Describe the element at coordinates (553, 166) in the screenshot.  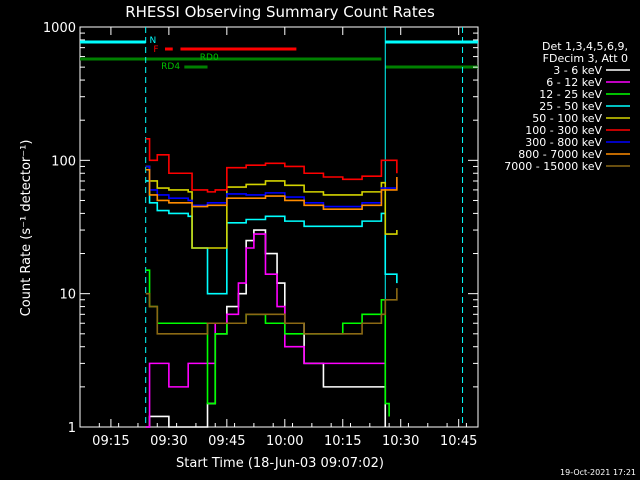
I see `legend-entry: 7000 - 15000 keV` at that location.